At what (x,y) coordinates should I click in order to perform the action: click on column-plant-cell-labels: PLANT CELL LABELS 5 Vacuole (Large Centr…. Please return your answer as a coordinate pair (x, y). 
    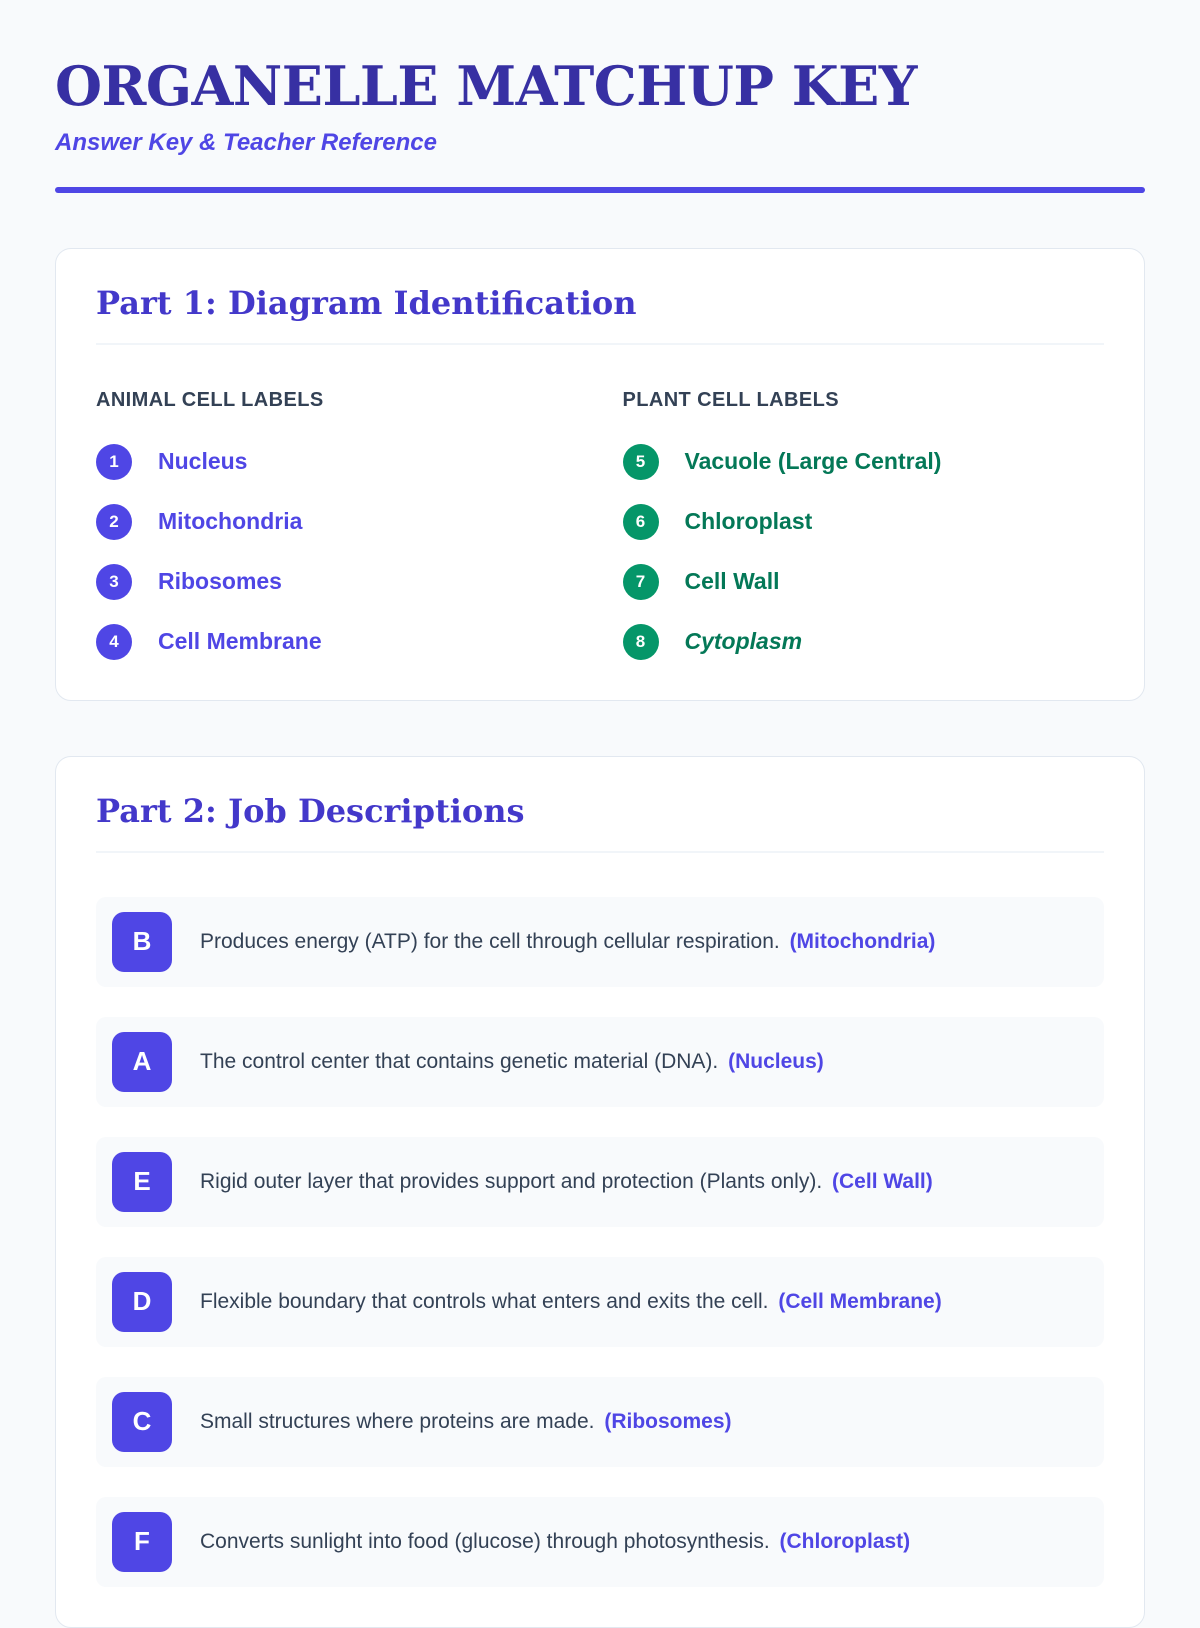
    Looking at the image, I should click on (863, 524).